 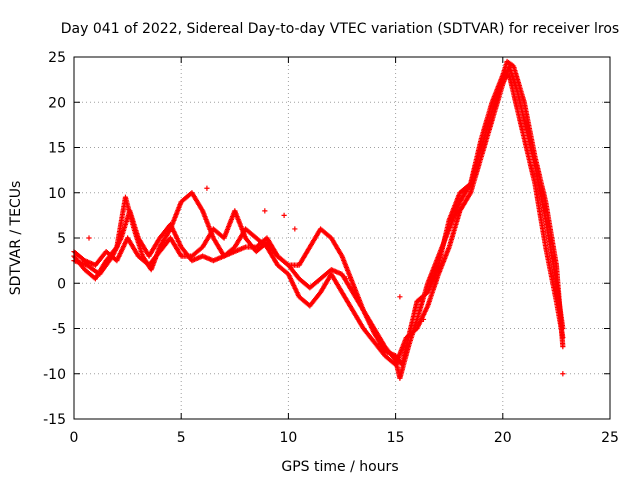 What do you see at coordinates (61, 284) in the screenshot?
I see `y-tick-label: 0` at bounding box center [61, 284].